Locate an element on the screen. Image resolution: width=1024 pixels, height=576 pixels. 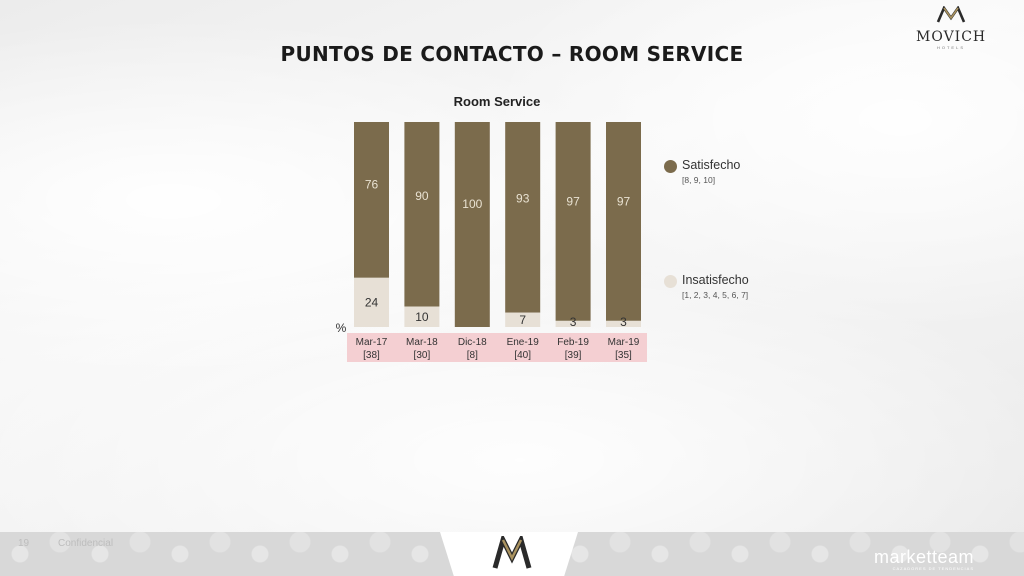
marketteam-logo: marketteam CAZADORES DE TENDENCIAS is located at coordinates (924, 559).